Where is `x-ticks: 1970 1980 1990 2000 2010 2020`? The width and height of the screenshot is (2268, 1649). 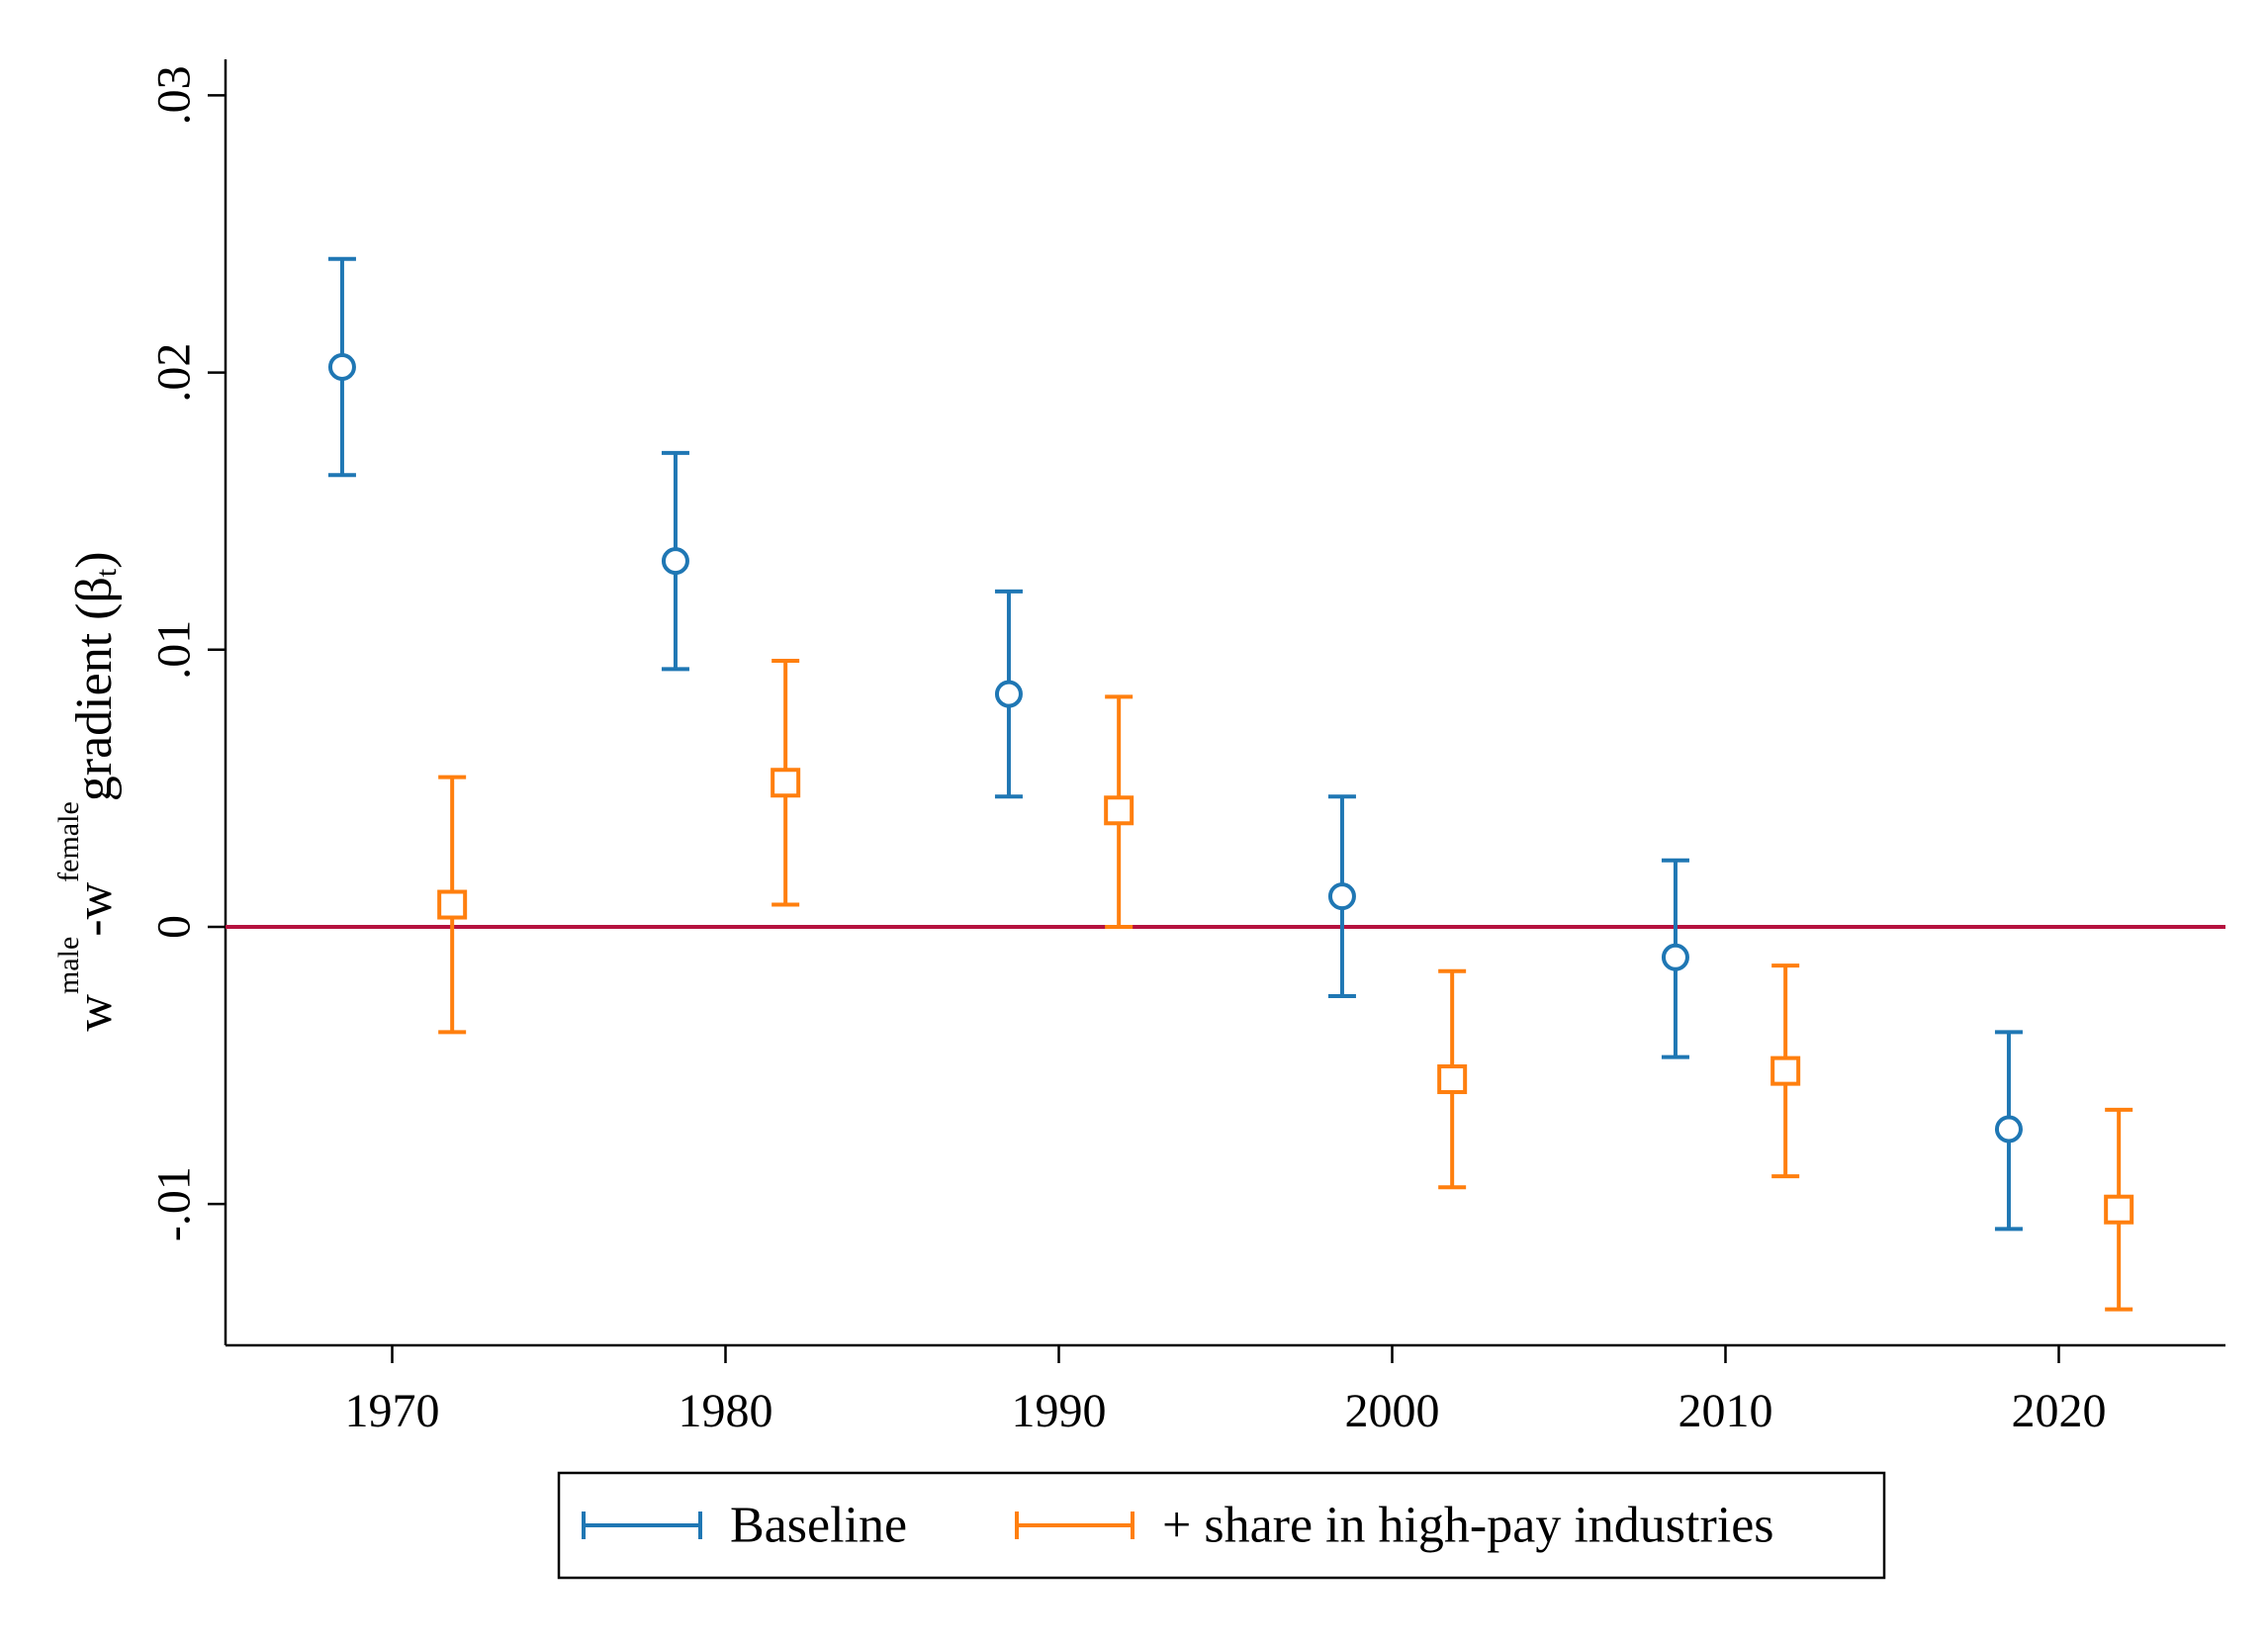
x-ticks: 1970 1980 1990 2000 2010 2020 is located at coordinates (1226, 1391).